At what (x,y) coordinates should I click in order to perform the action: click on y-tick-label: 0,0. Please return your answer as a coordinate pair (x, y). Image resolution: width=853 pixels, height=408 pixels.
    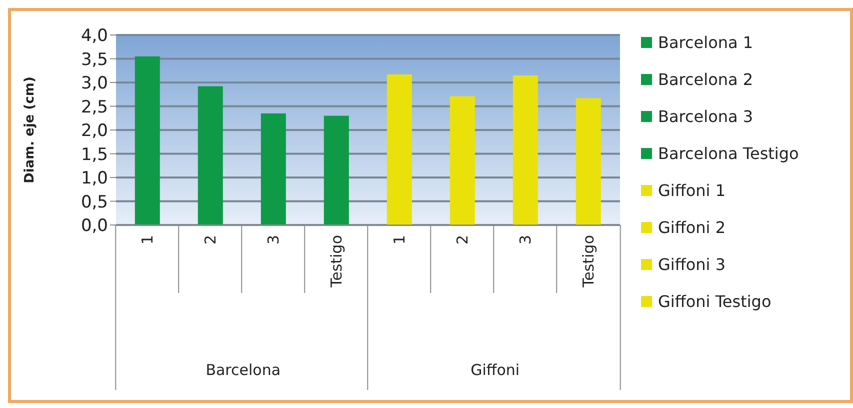
    Looking at the image, I should click on (94, 226).